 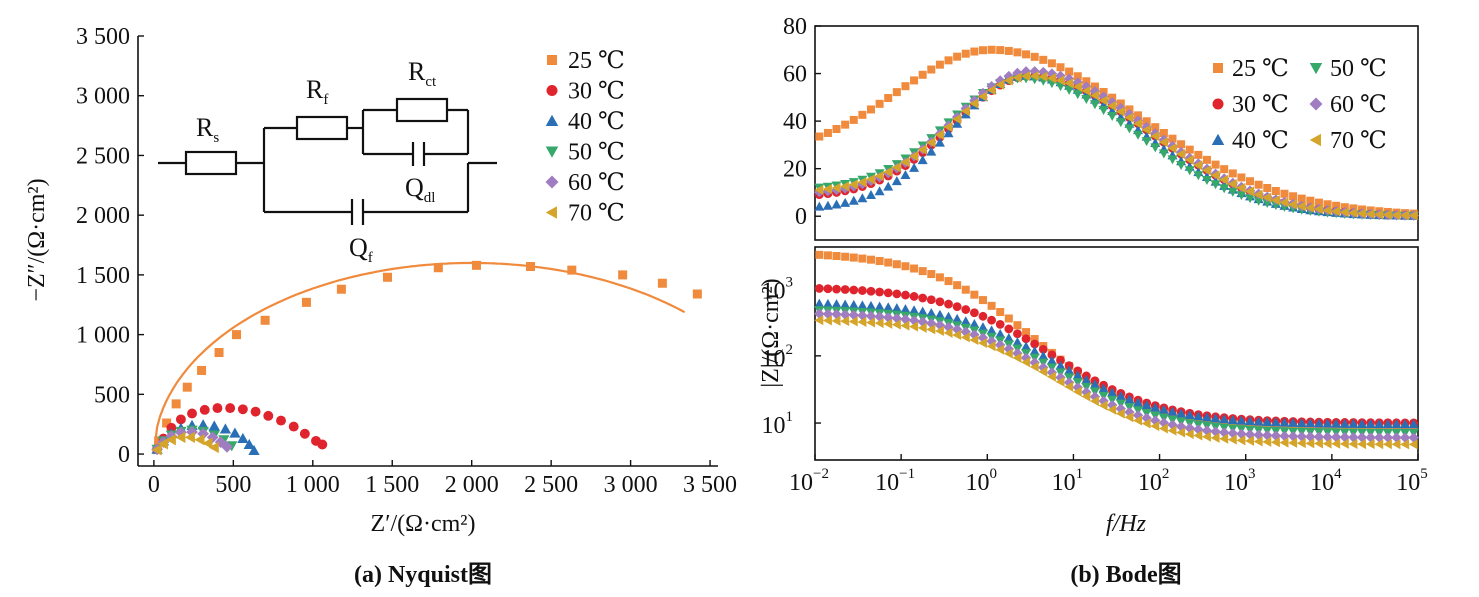 What do you see at coordinates (207, 129) in the screenshot?
I see `circuit-label-rs: Rs` at bounding box center [207, 129].